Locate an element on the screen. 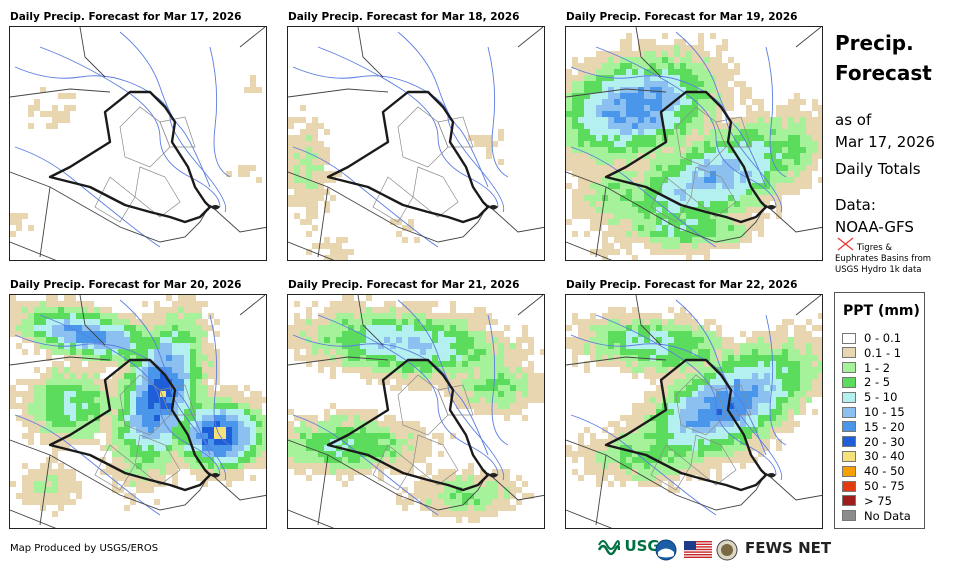  basin-boundary-icon is located at coordinates (845, 244).